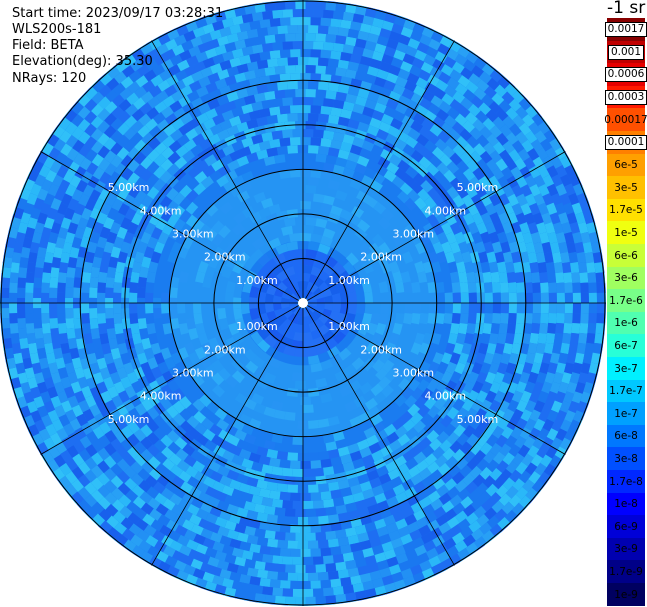 The width and height of the screenshot is (647, 607). I want to click on colorbar-swatch: 3e-5, so click(626, 188).